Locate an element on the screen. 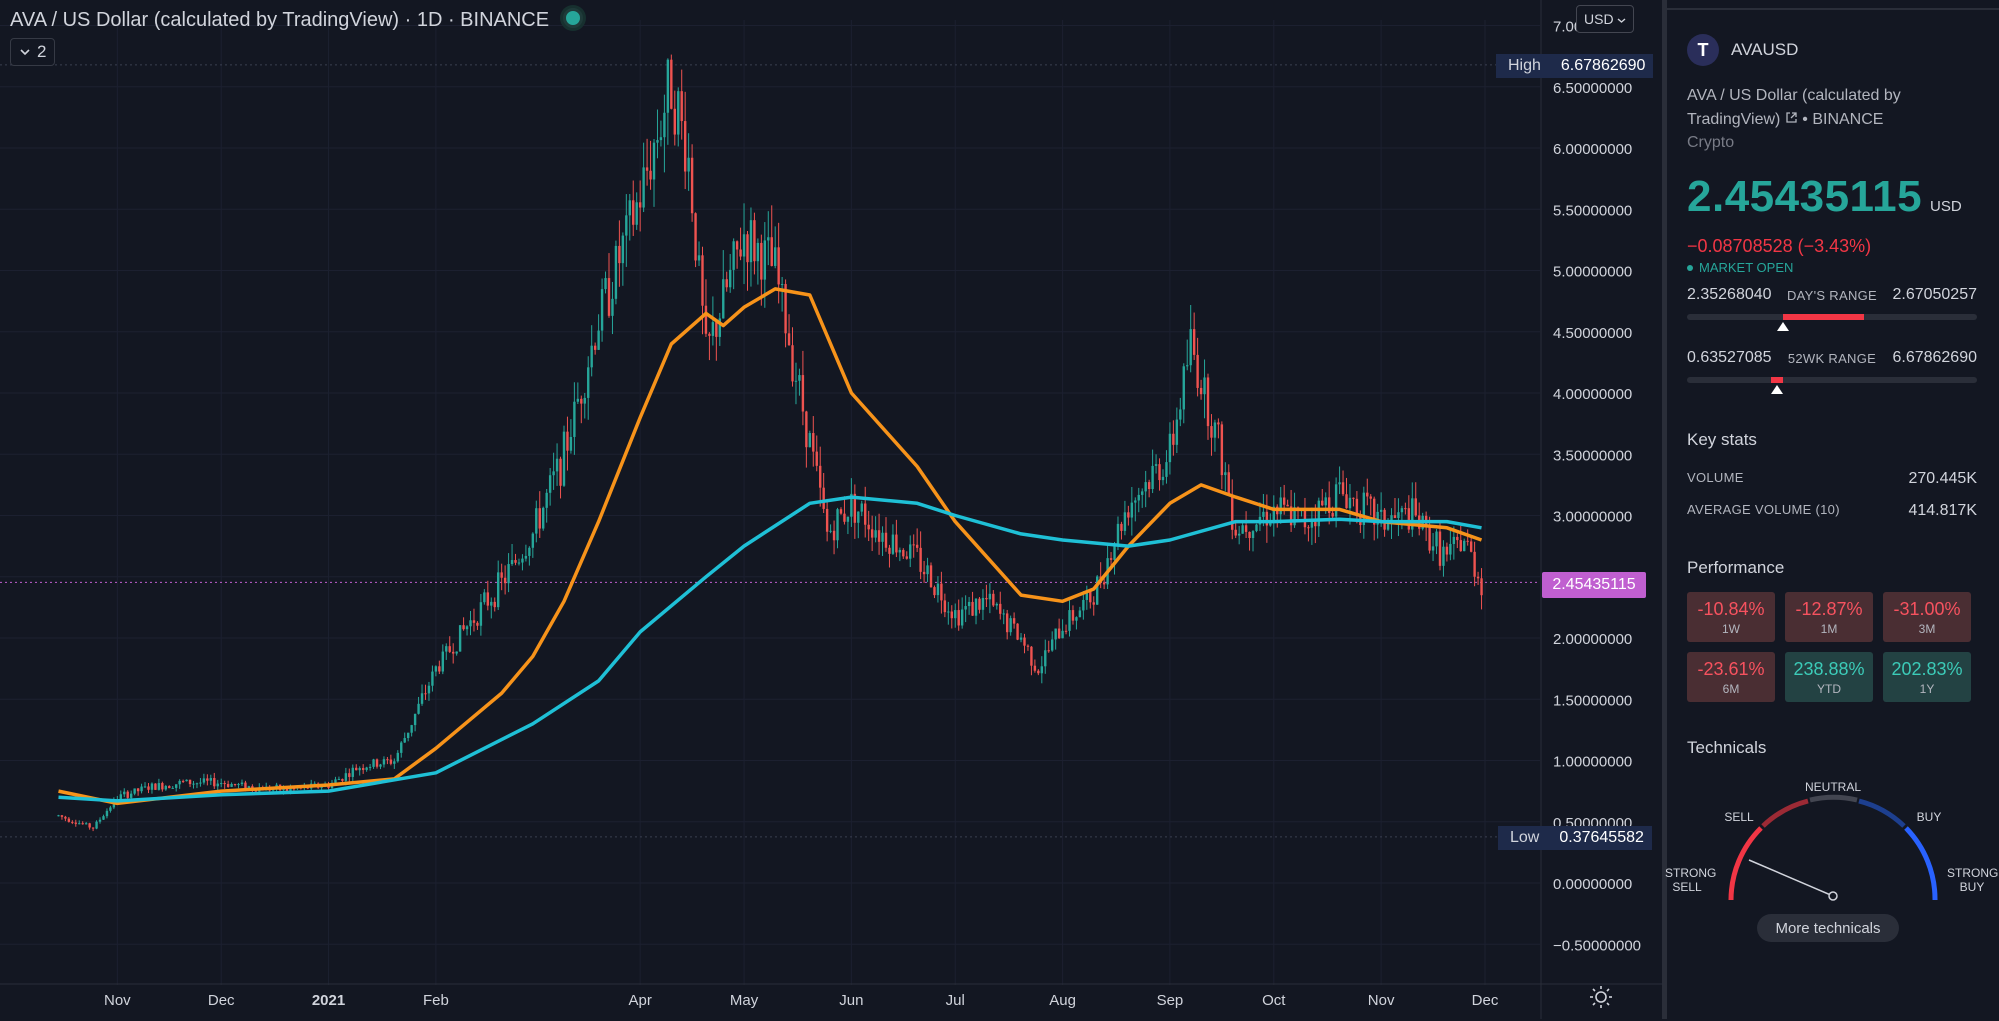  panel-divider is located at coordinates (1664, 509).